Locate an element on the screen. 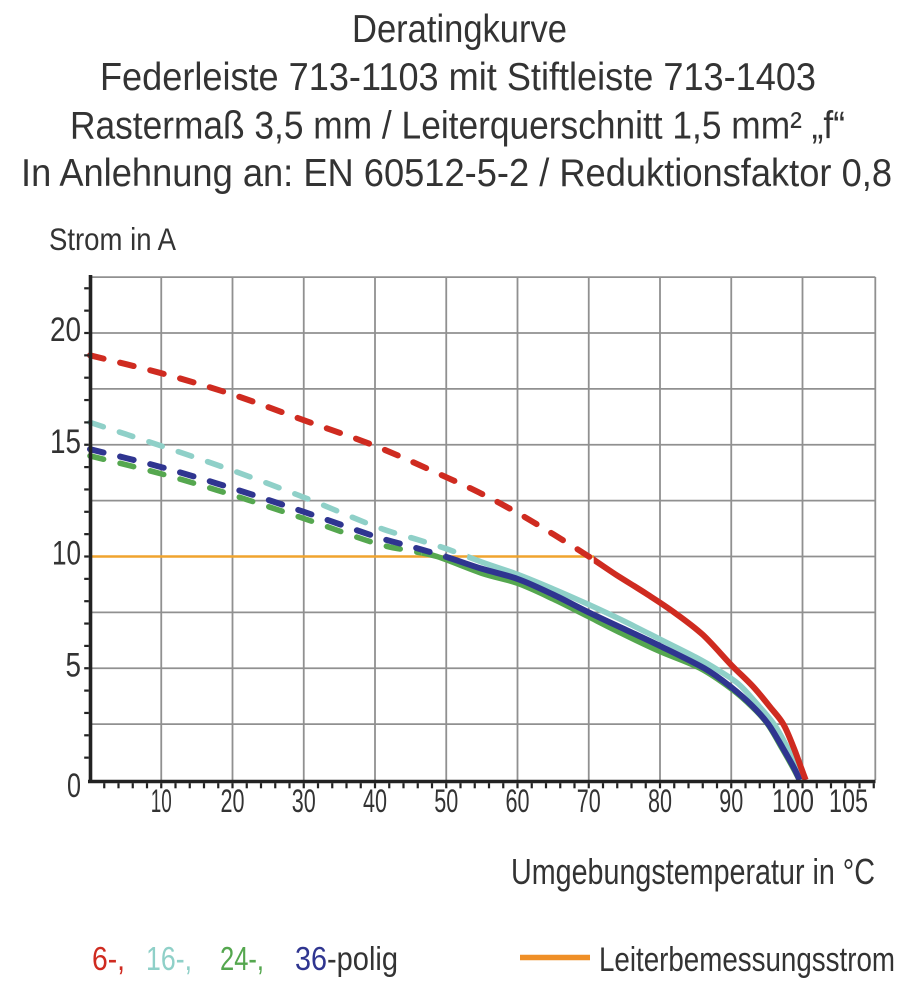 This screenshot has height=1000, width=917. svg-text: 80 is located at coordinates (660, 801).